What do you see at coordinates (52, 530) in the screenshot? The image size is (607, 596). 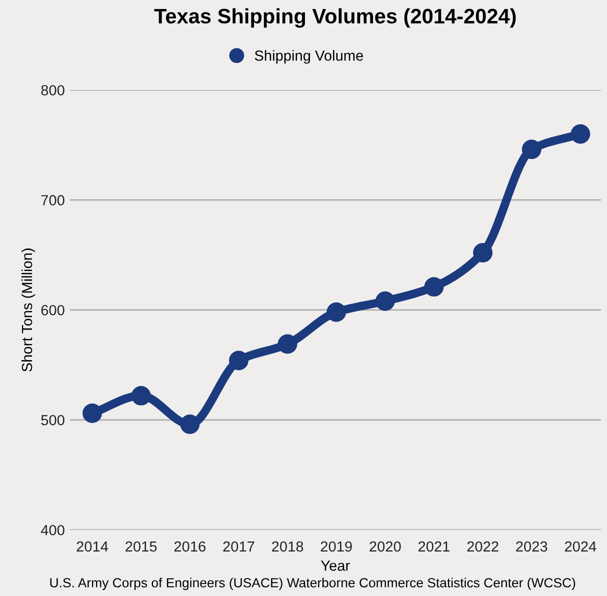 I see `y-tick-label: 400` at bounding box center [52, 530].